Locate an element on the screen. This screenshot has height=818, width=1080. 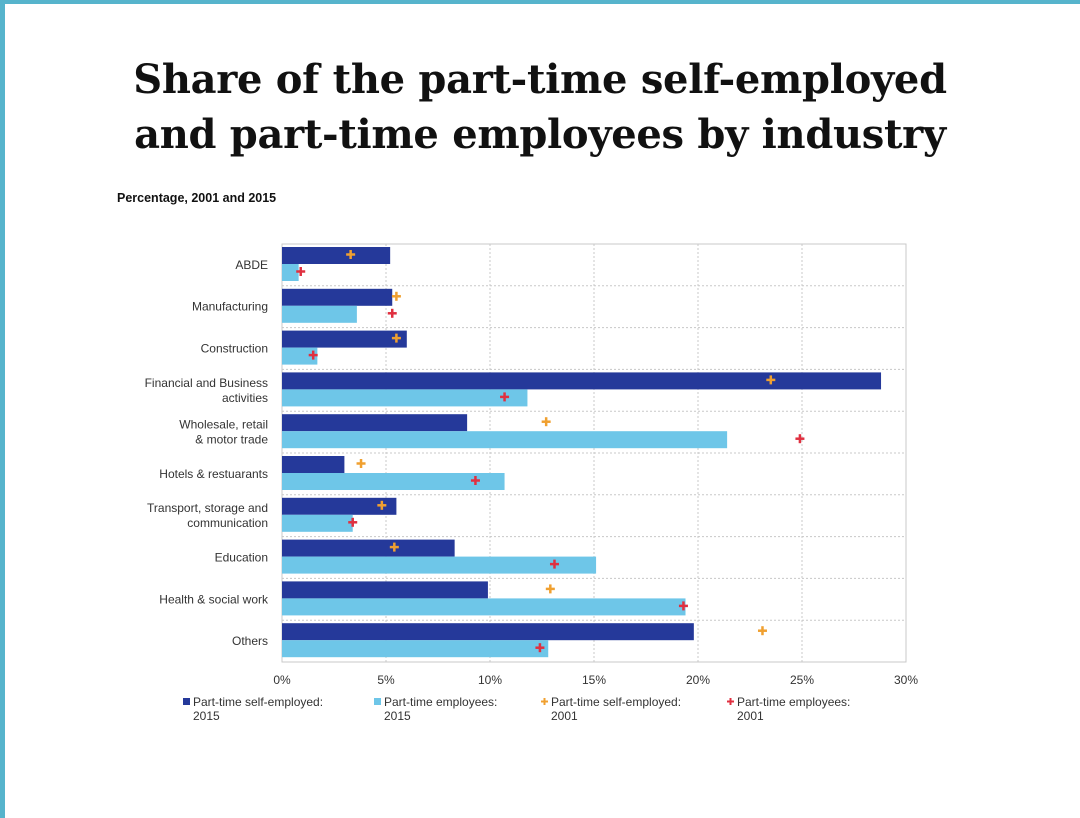
slide-title-line-1: Share of the part-time self-employed is located at coordinates (540, 79).